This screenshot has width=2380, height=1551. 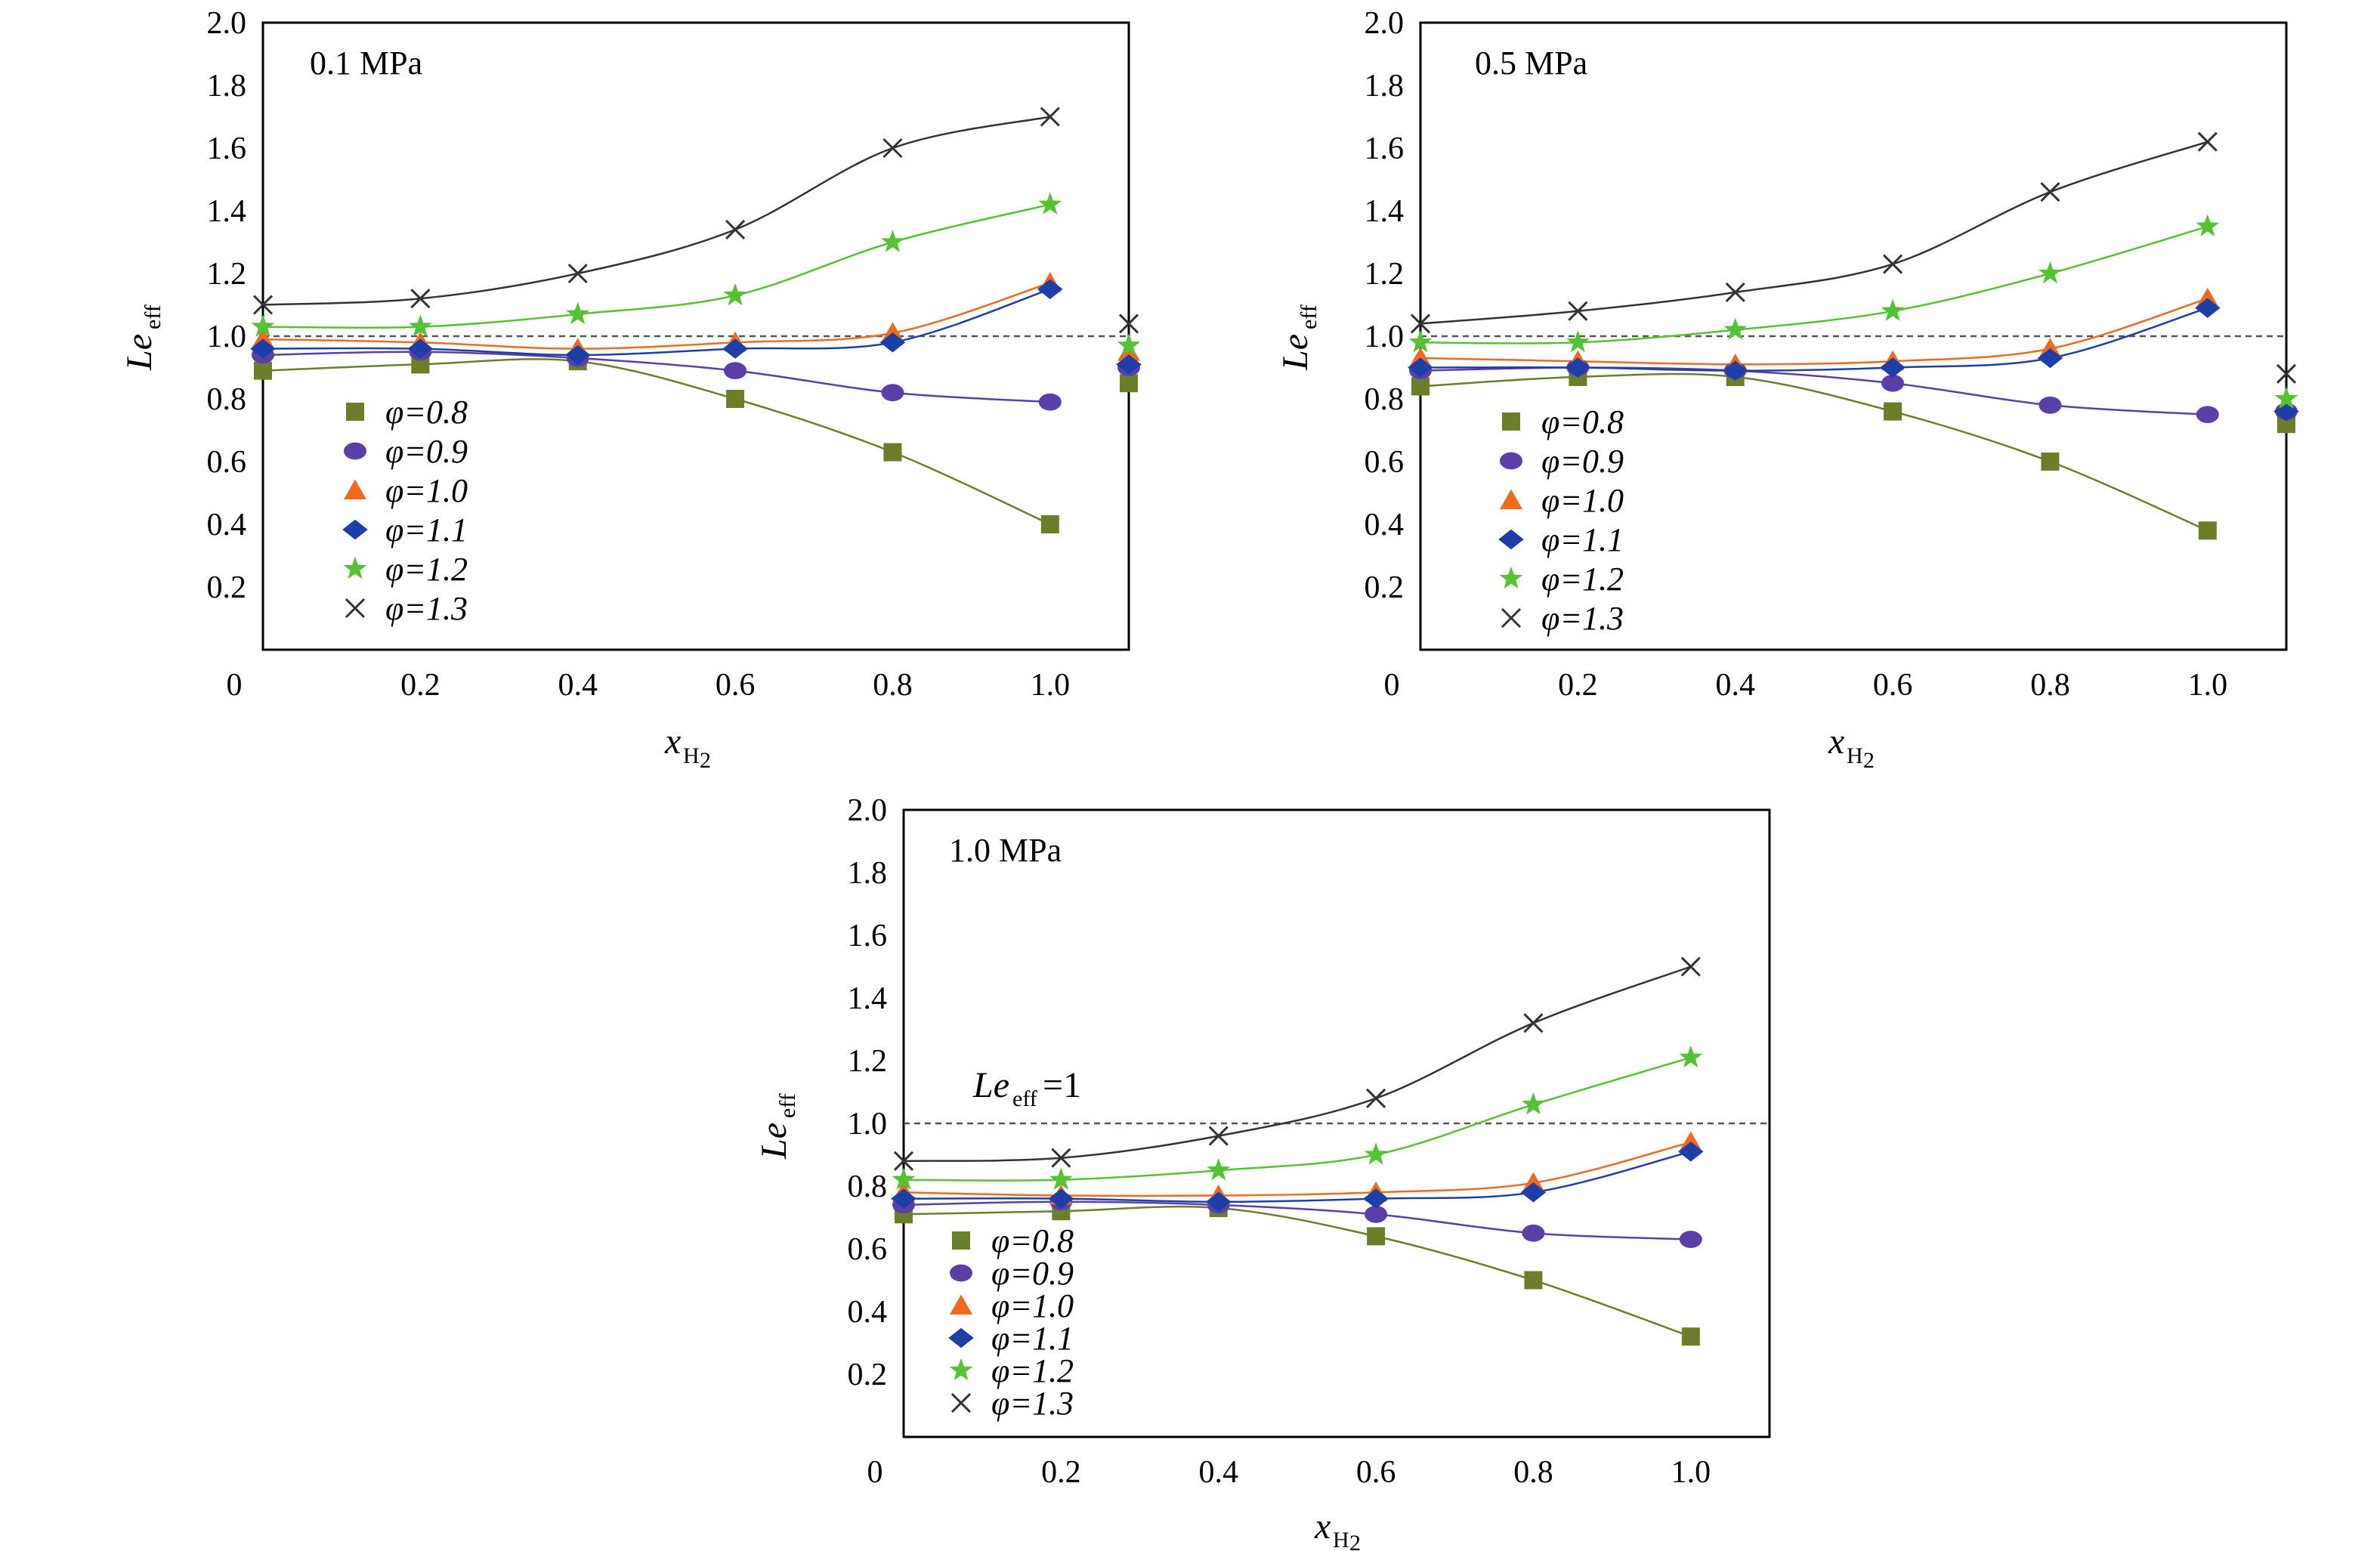 What do you see at coordinates (1355, 1541) in the screenshot?
I see `svg-text: 2` at bounding box center [1355, 1541].